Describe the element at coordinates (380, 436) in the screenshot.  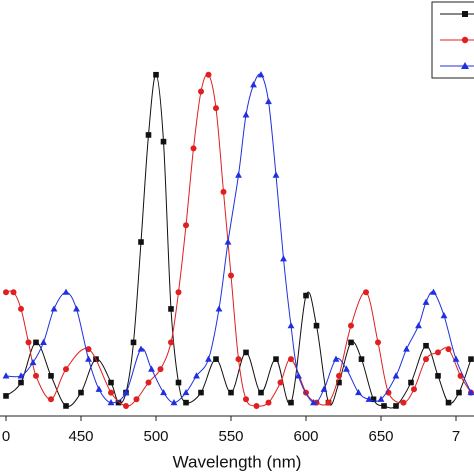
I see `x-tick-label: 650` at that location.